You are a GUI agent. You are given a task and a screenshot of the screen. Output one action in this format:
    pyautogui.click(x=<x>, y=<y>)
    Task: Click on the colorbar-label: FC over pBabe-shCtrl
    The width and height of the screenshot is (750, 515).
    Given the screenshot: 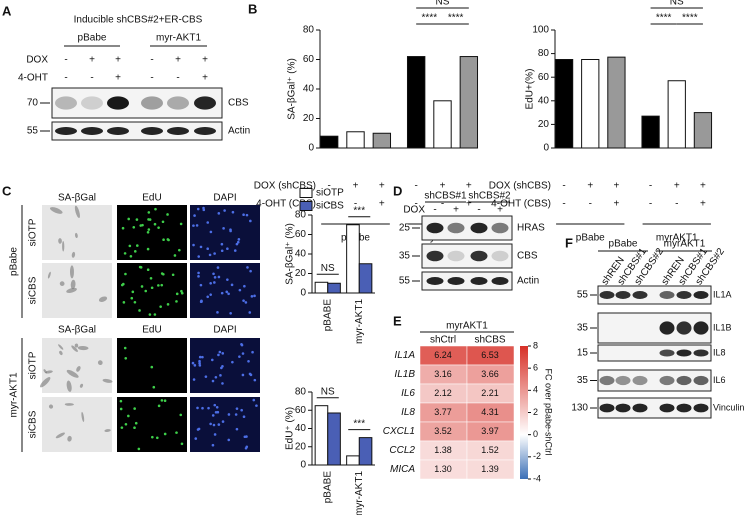 What is the action you would take?
    pyautogui.click(x=549, y=411)
    